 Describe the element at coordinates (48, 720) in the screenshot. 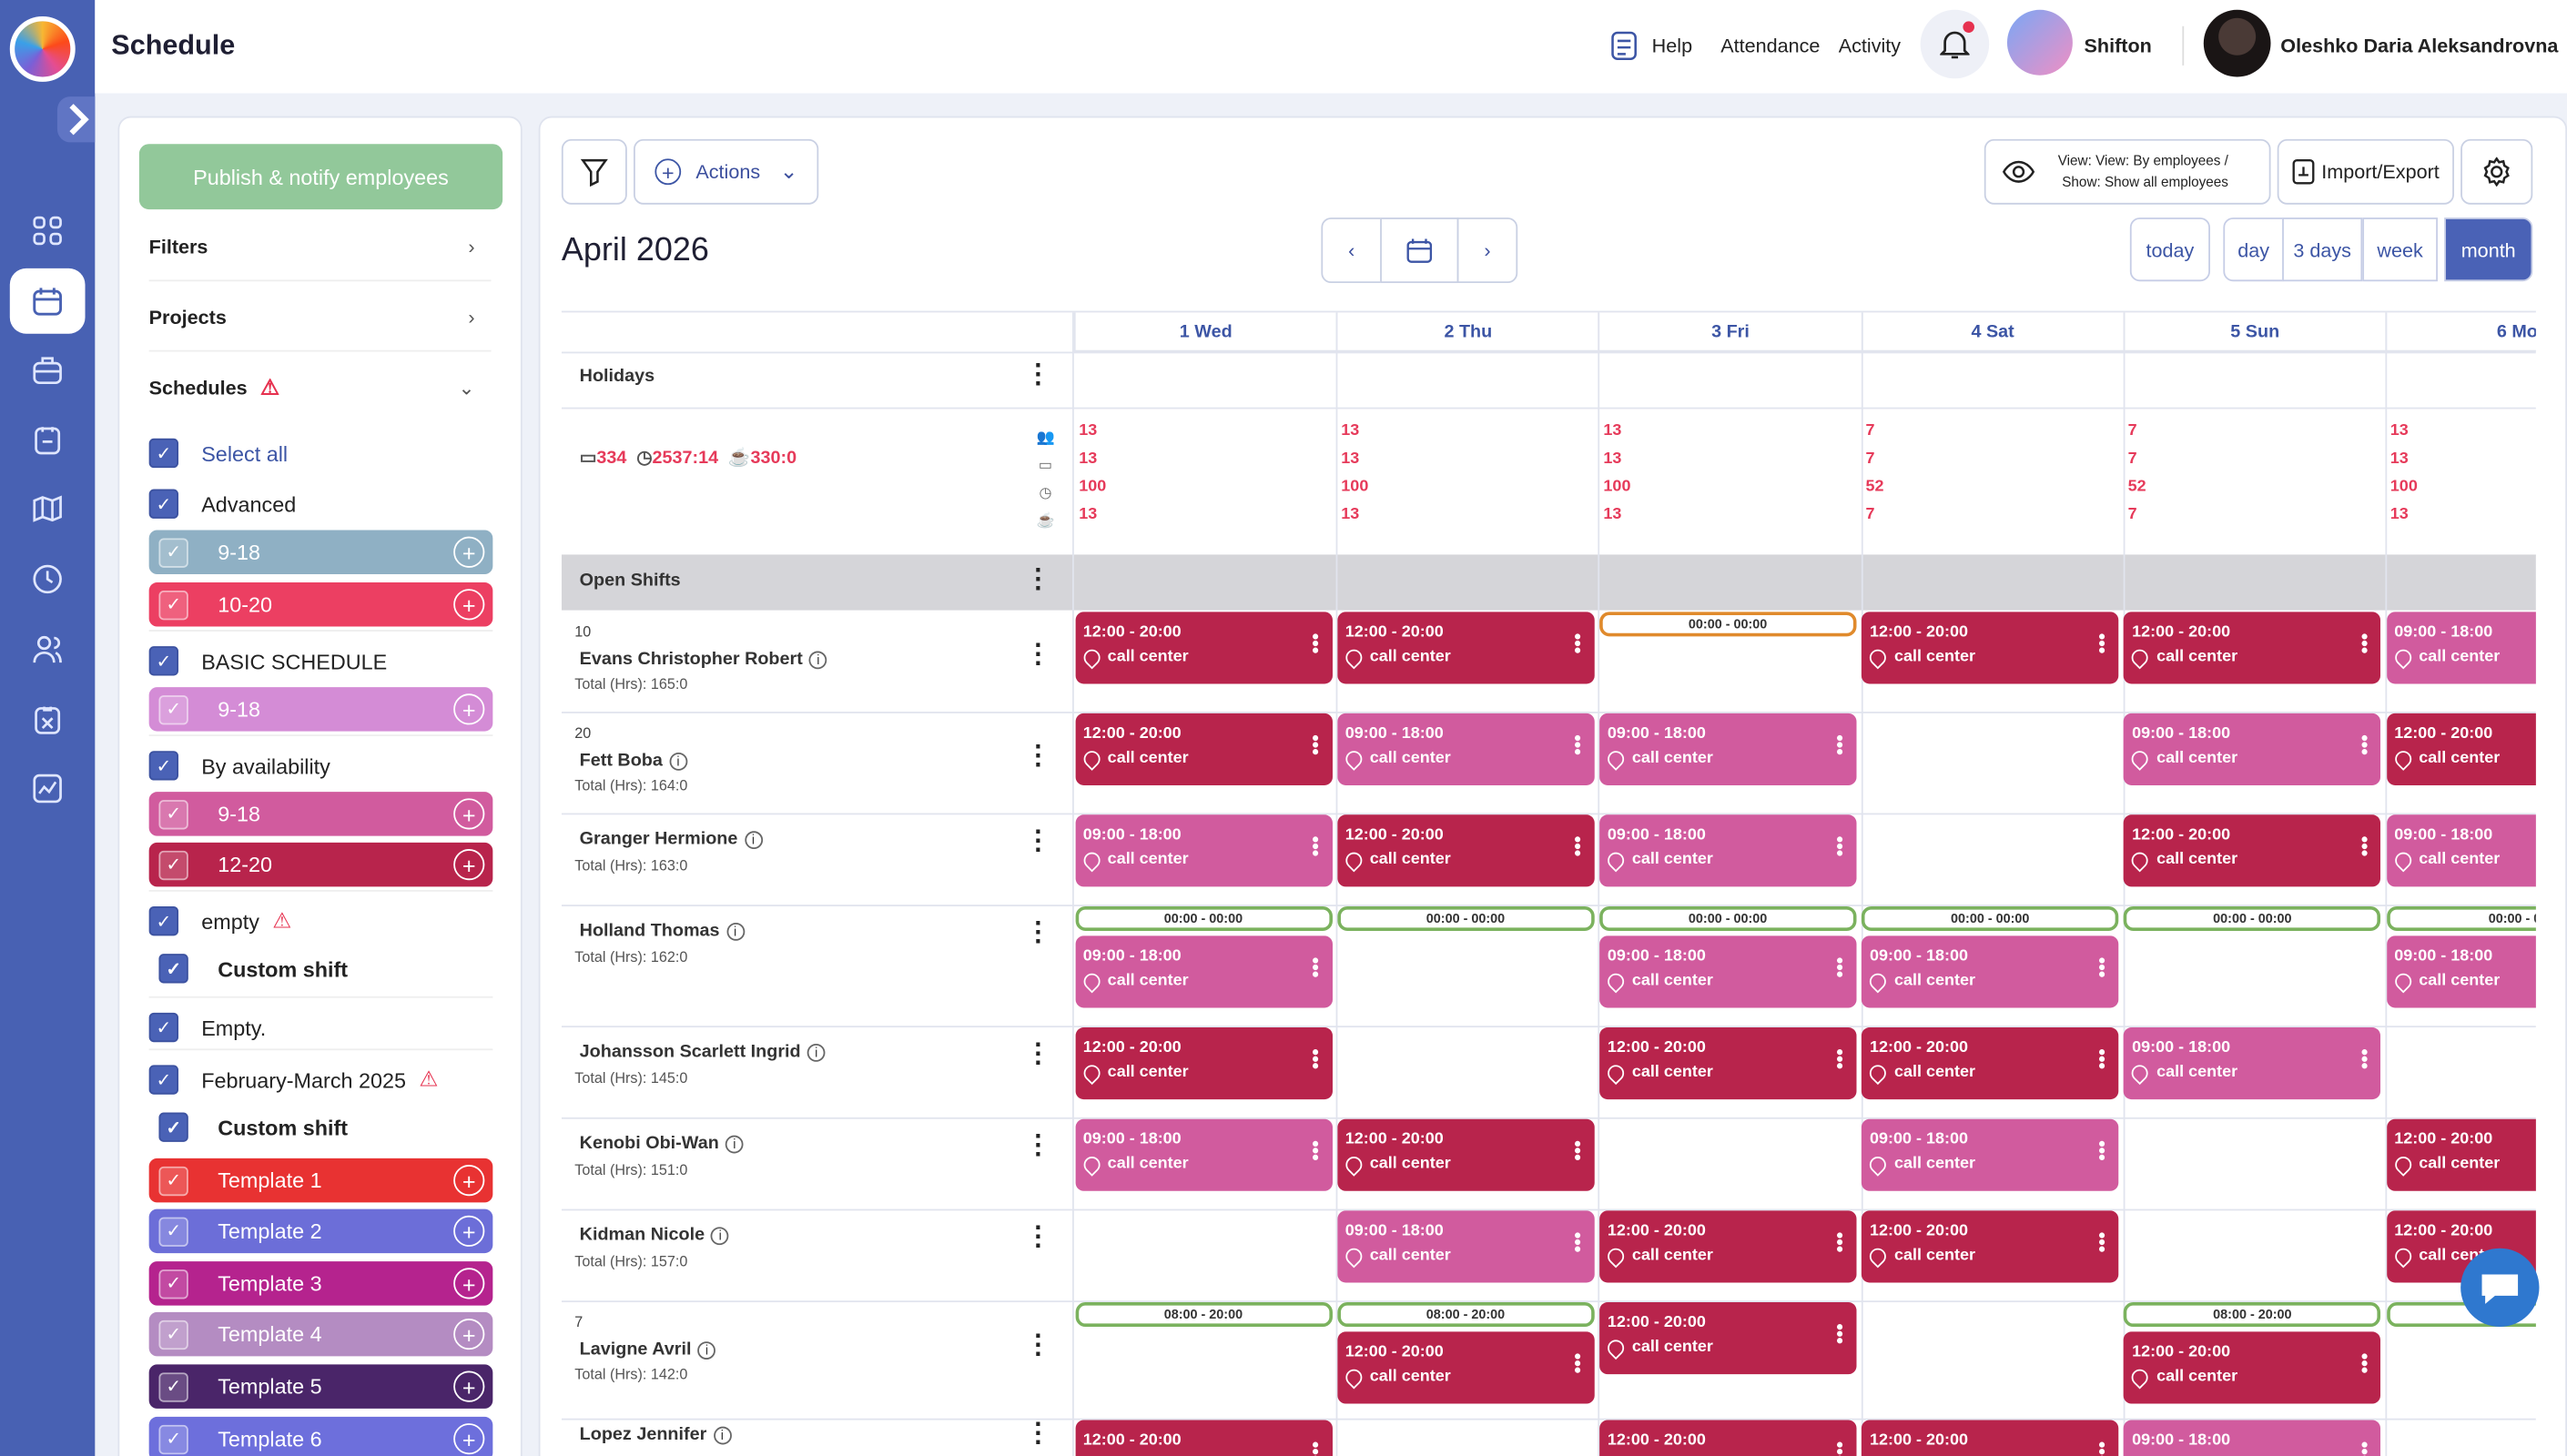

I see `requests-nav` at that location.